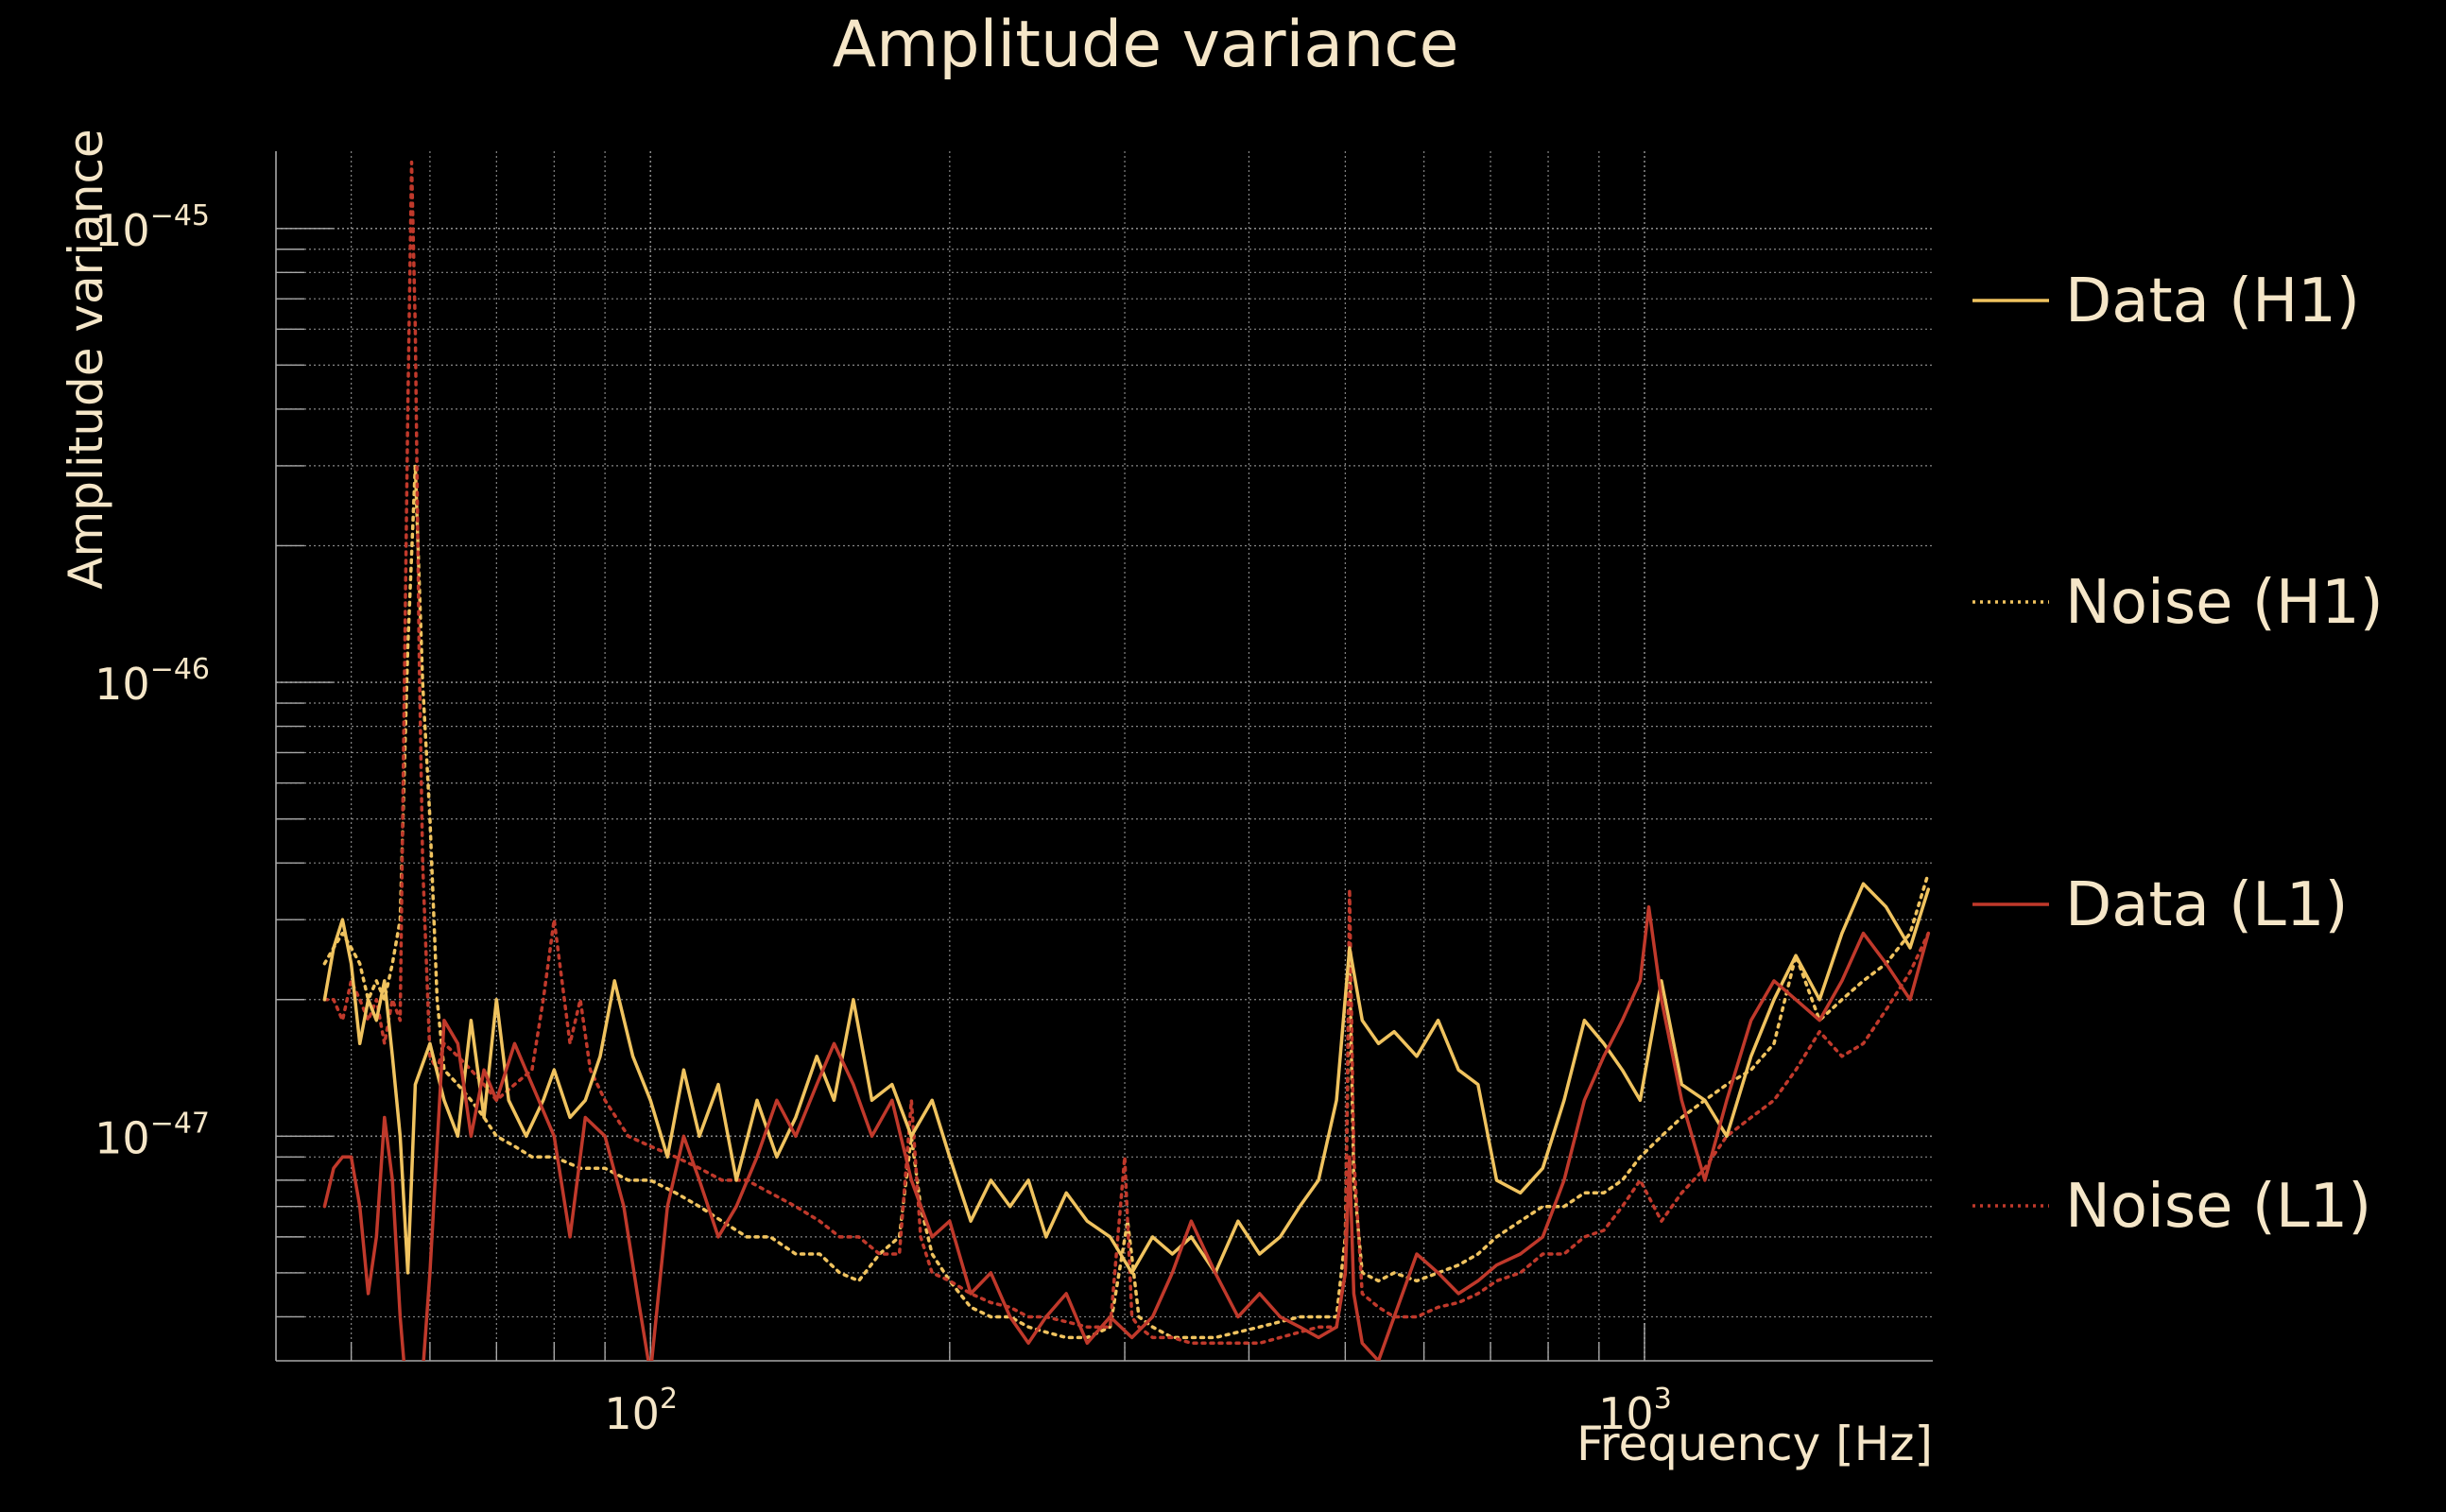 This screenshot has width=2446, height=1512. Describe the element at coordinates (153, 681) in the screenshot. I see `y-tick-label: 10−46` at that location.